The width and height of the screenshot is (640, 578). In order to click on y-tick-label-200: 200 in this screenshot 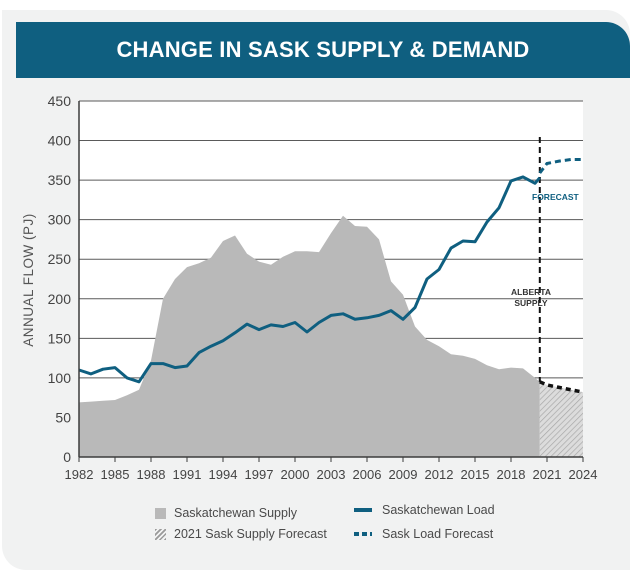, I will do `click(60, 299)`.